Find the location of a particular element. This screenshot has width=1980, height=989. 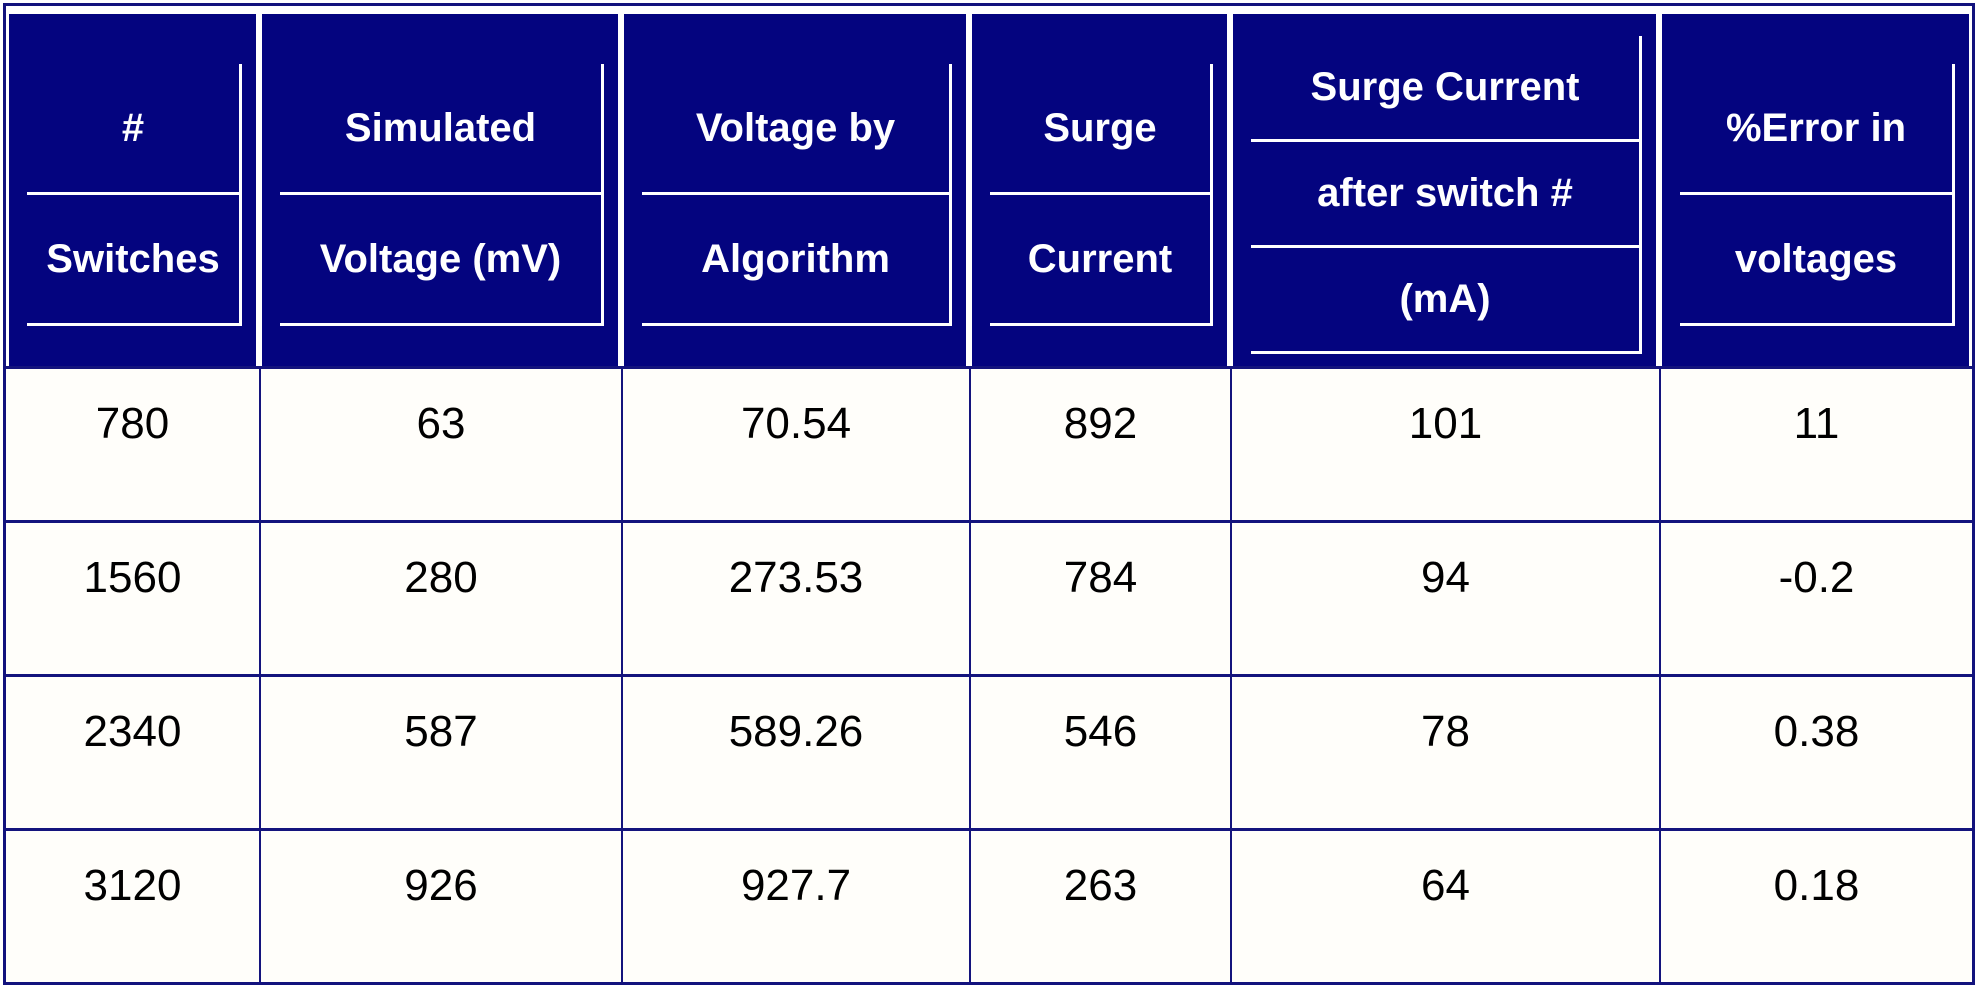

cell-percent-error-row2: -0.2 is located at coordinates (1815, 597).